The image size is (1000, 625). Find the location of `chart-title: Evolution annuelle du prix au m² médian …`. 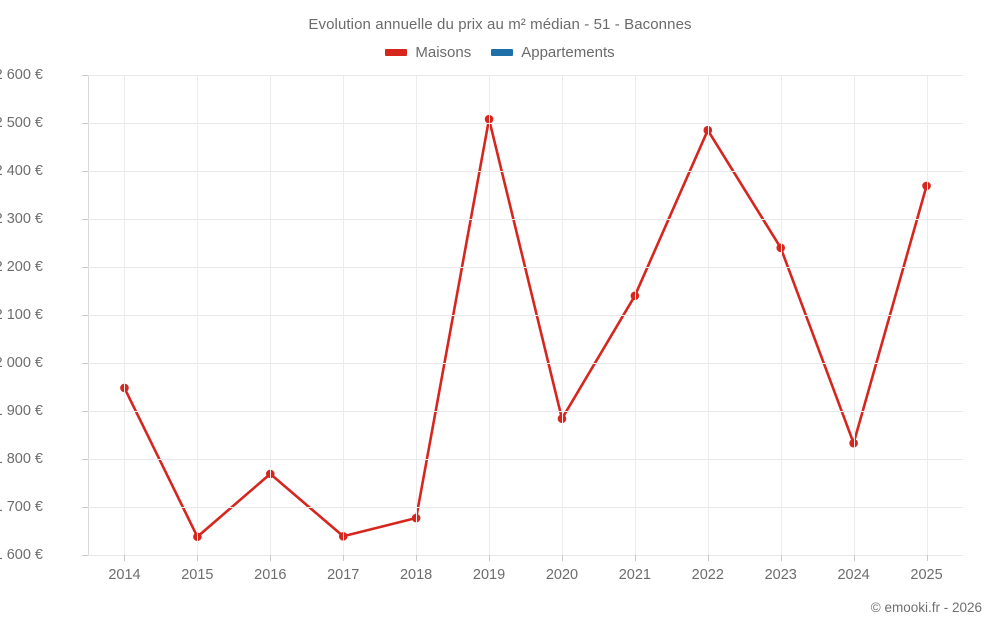

chart-title: Evolution annuelle du prix au m² médian … is located at coordinates (500, 24).